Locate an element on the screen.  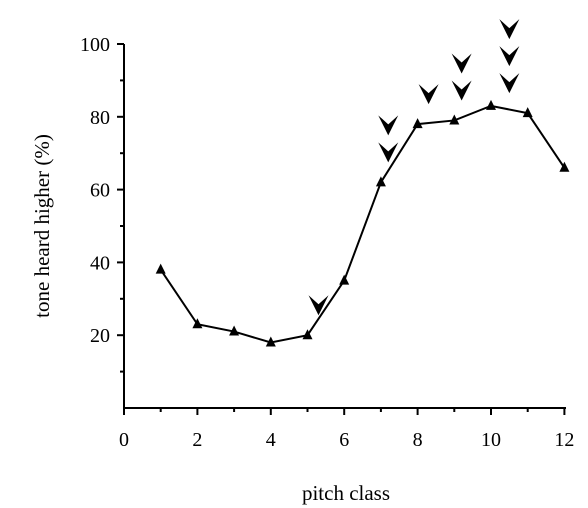
y-tick-label: 20 is located at coordinates (100, 336).